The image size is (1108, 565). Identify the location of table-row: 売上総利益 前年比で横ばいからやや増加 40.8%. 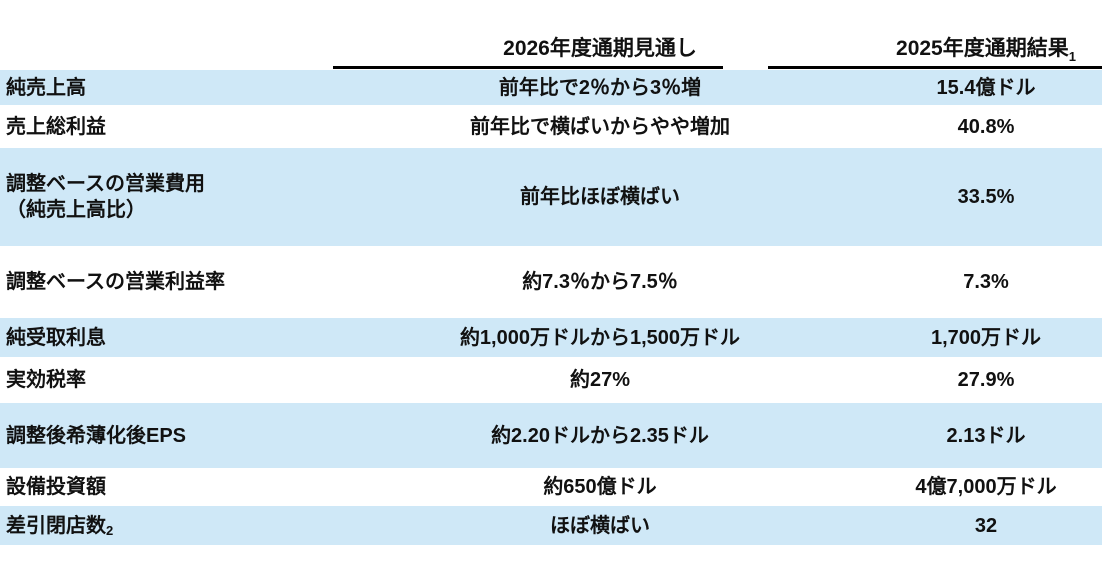
(551, 126).